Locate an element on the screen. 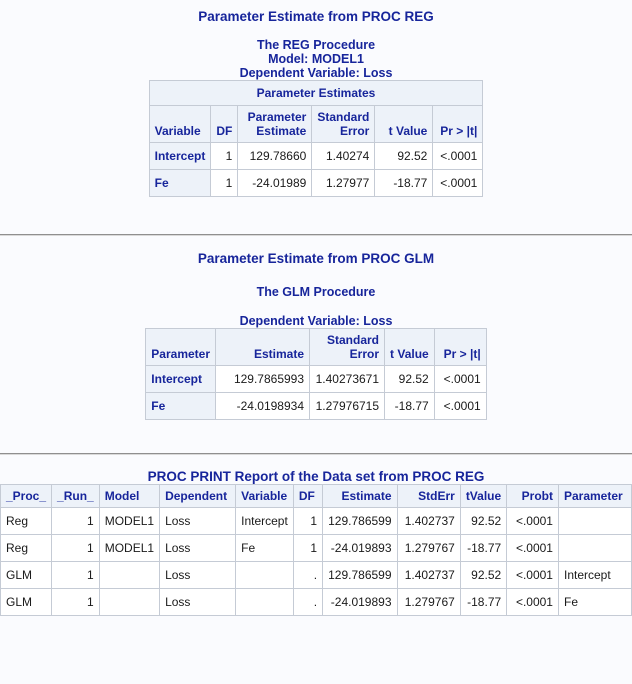 The image size is (632, 684). header-cell: tValue is located at coordinates (483, 496).